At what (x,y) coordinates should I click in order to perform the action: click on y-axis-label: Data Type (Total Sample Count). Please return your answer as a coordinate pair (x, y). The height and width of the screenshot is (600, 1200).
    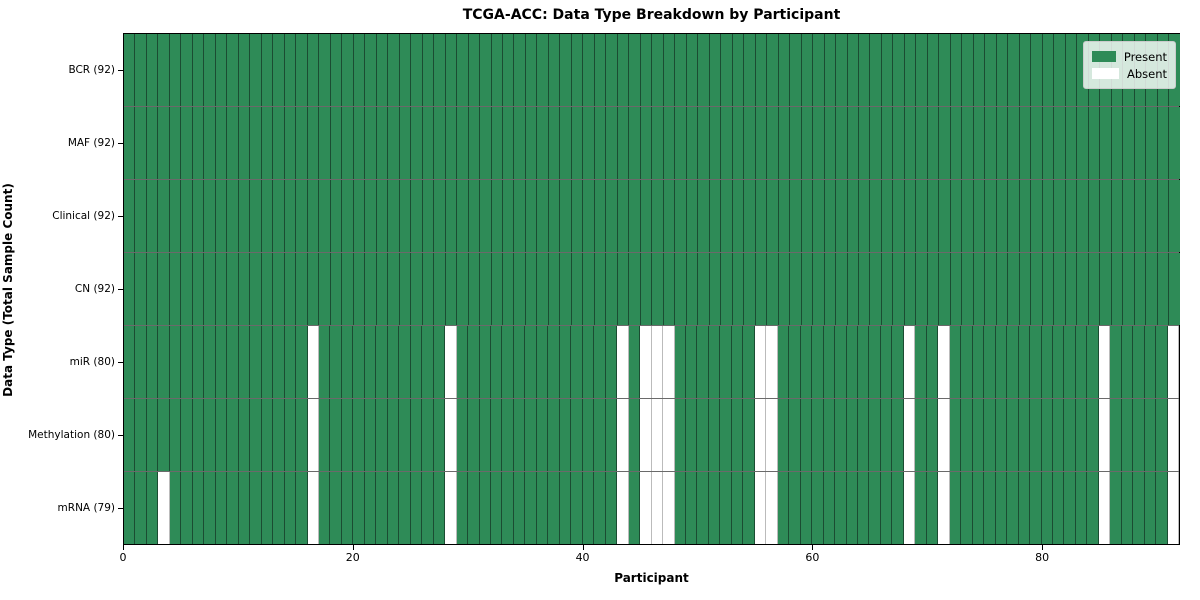
    Looking at the image, I should click on (8, 290).